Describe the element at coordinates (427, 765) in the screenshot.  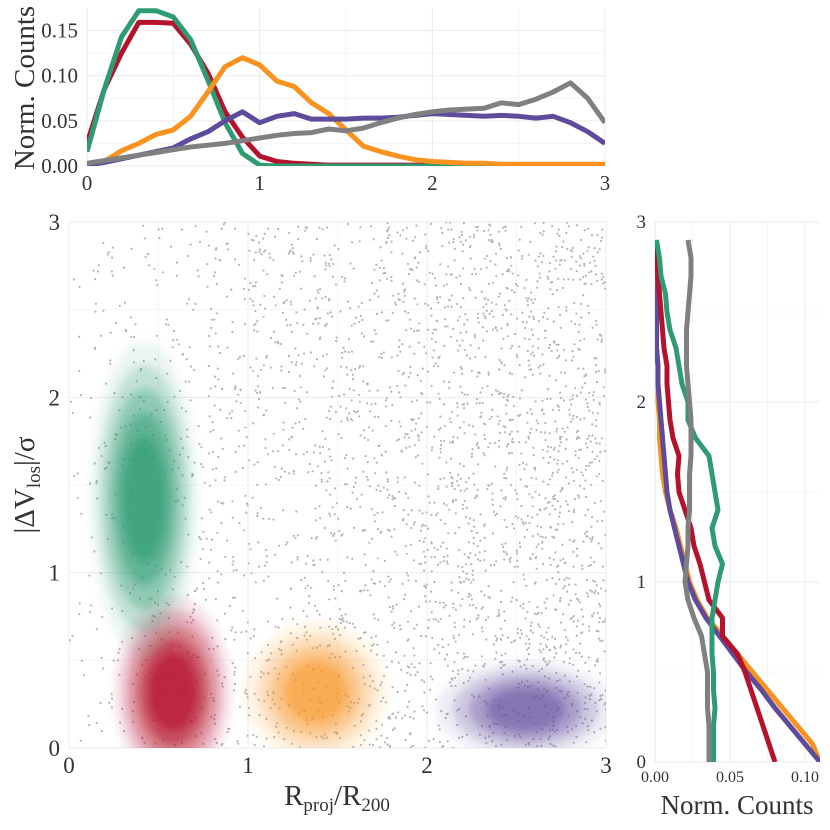
I see `main-x-tick-label: 2` at that location.